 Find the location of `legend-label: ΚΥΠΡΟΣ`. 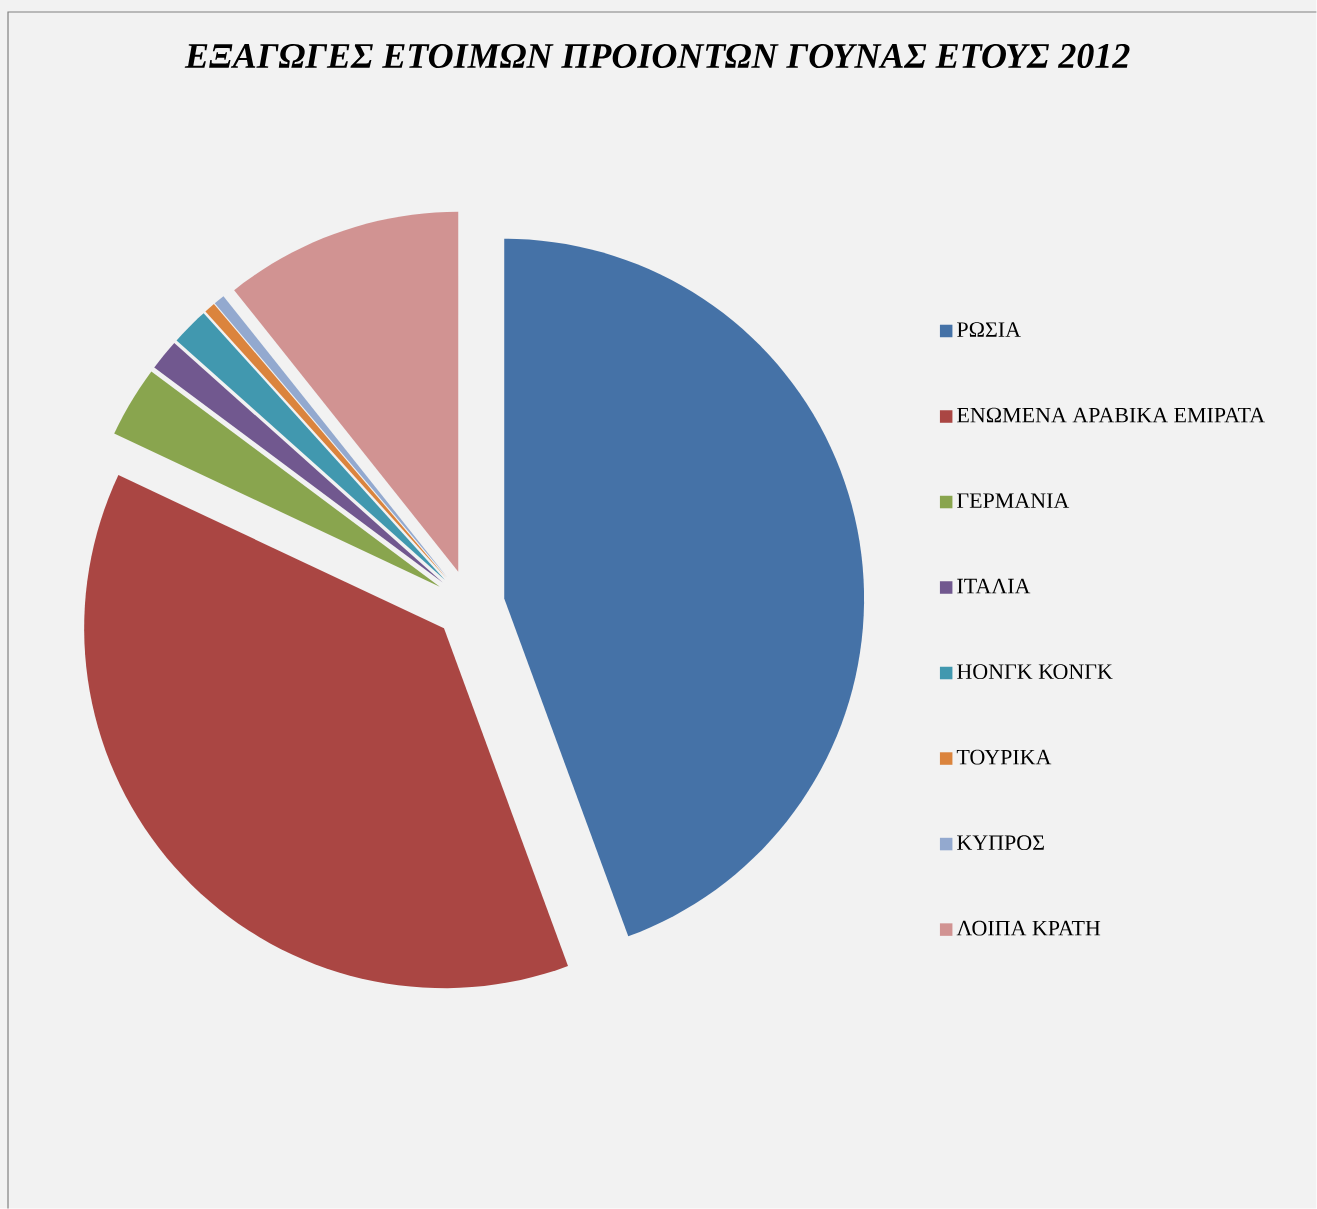

legend-label: ΚΥΠΡΟΣ is located at coordinates (1000, 843).